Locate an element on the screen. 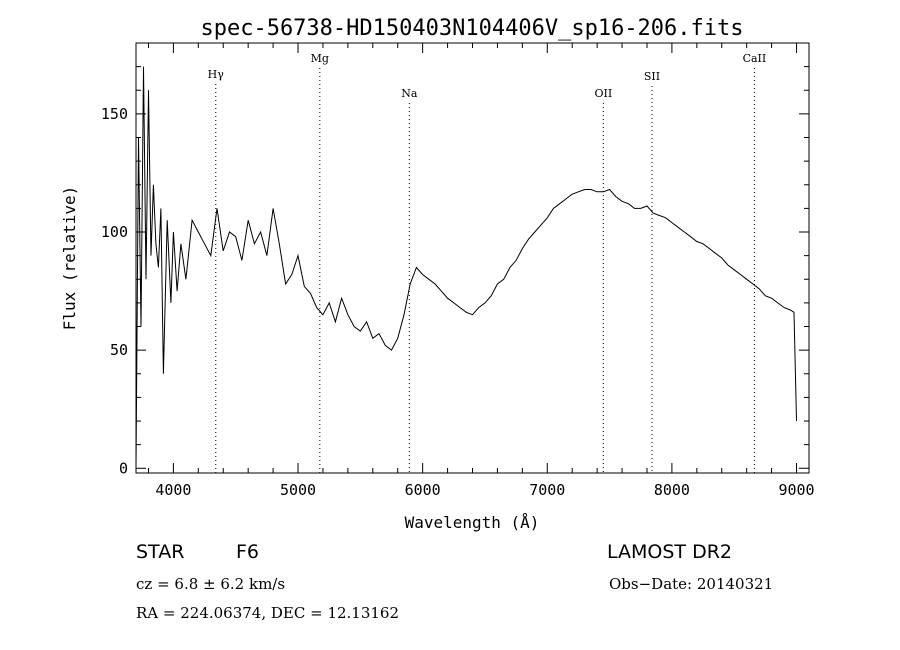  spectral-line-label: Mg is located at coordinates (320, 58).